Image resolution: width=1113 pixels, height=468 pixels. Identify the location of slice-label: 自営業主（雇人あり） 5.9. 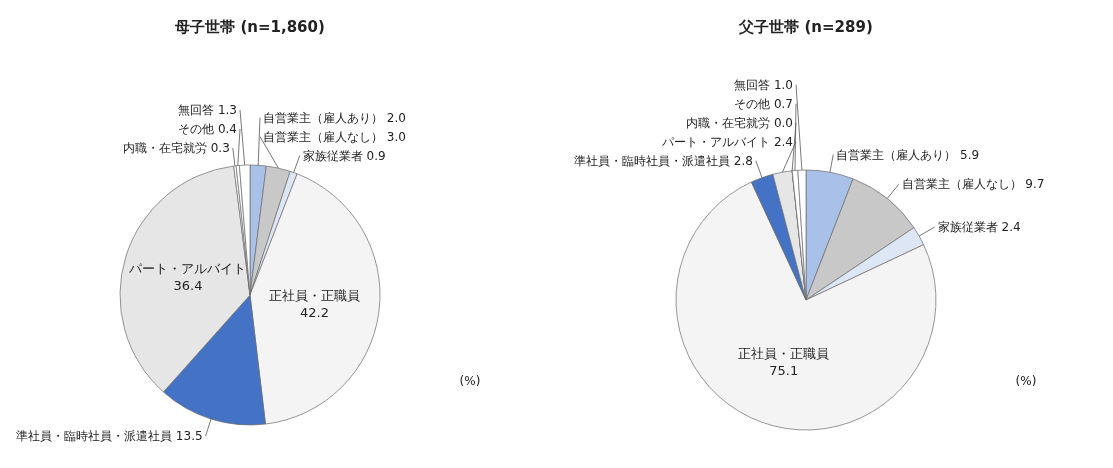
(908, 154).